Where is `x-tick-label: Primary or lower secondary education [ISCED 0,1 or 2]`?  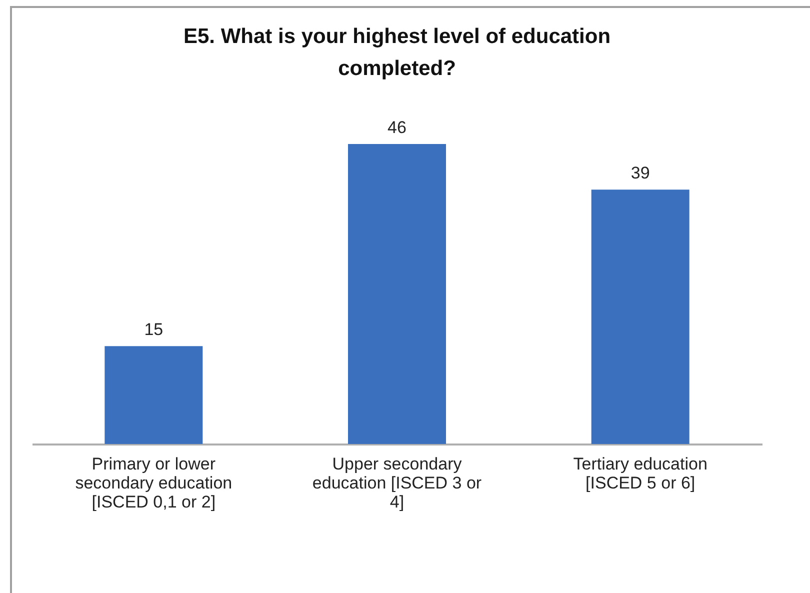
x-tick-label: Primary or lower secondary education [ISCED 0,1 or 2] is located at coordinates (153, 483).